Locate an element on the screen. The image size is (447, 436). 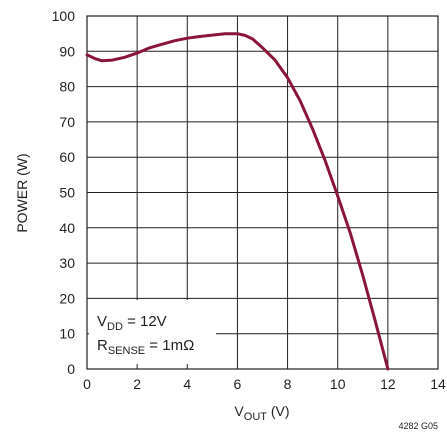
x-tick-label: 12 is located at coordinates (388, 384).